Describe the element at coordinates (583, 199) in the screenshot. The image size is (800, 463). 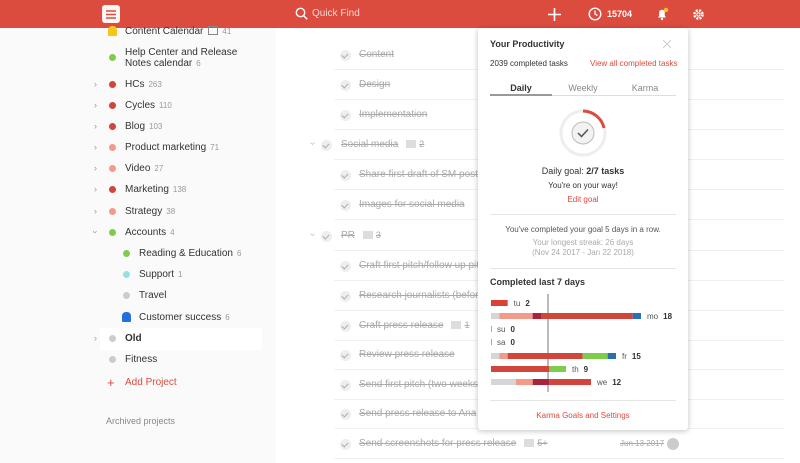
I see `edit-goal-link: Edit goal` at that location.